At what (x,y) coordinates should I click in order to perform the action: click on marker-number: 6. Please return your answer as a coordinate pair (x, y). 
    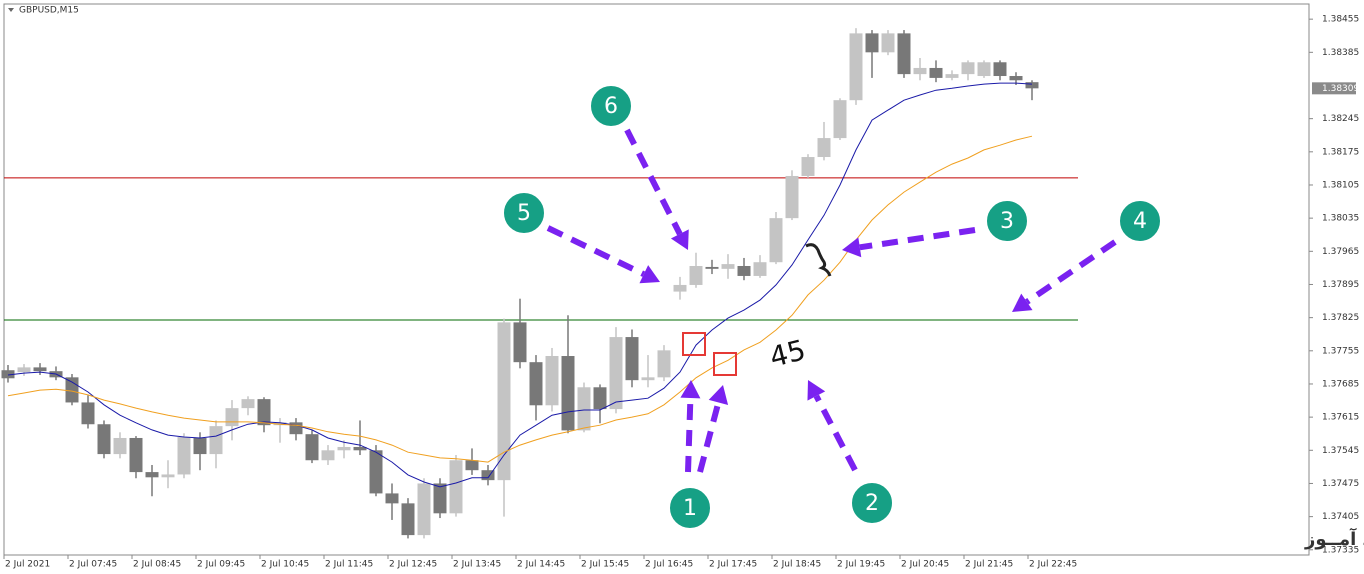
    Looking at the image, I should click on (611, 106).